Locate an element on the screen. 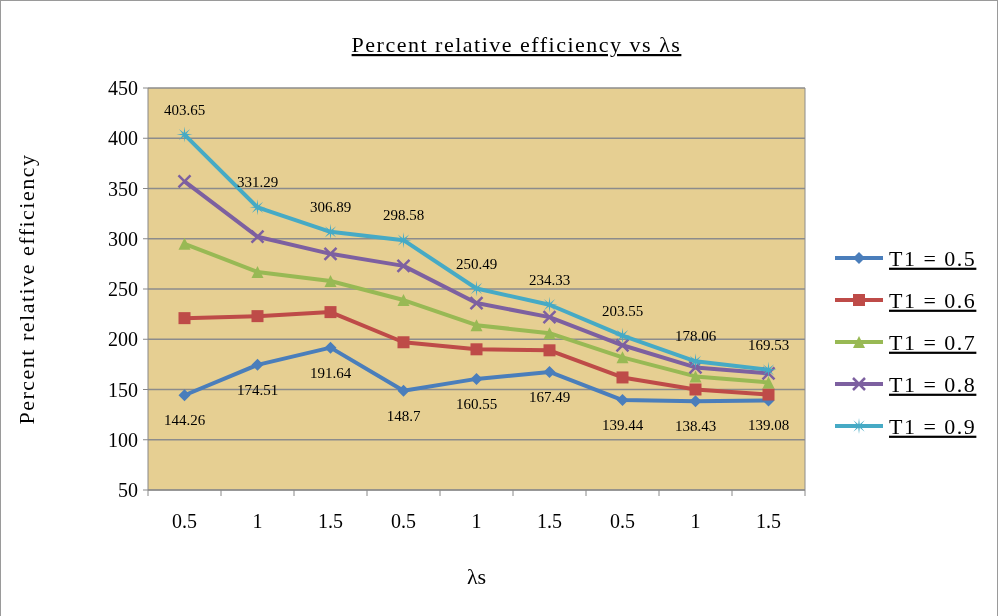 The image size is (1006, 616). data-label: 191.64 is located at coordinates (330, 372).